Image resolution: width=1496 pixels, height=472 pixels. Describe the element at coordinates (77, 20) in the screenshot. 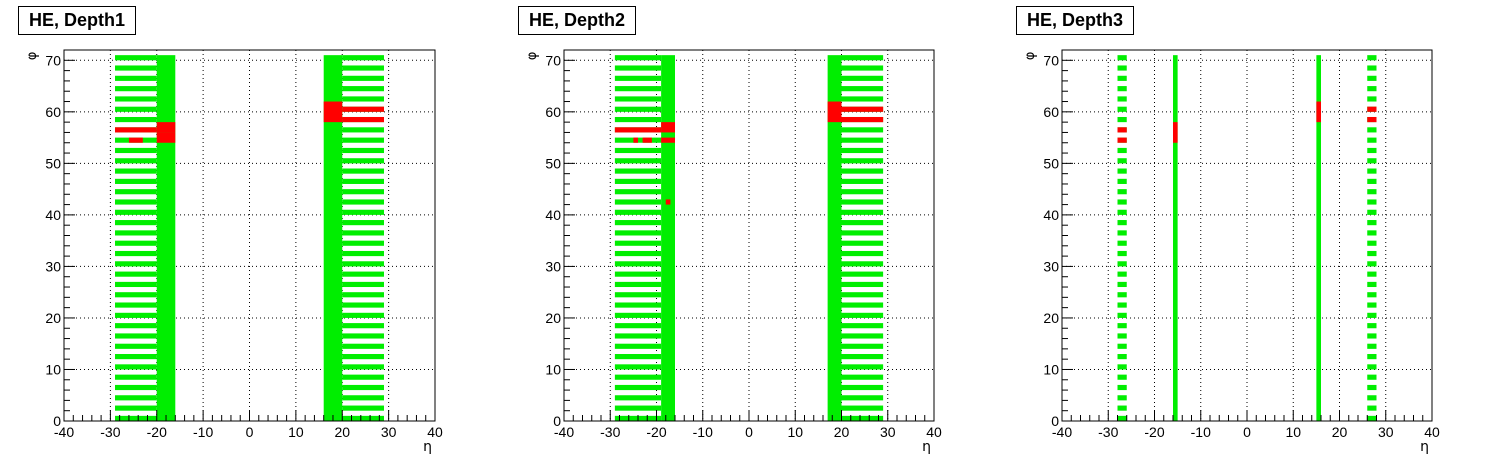

I see `plot-title-depth1: HE, Depth1` at that location.